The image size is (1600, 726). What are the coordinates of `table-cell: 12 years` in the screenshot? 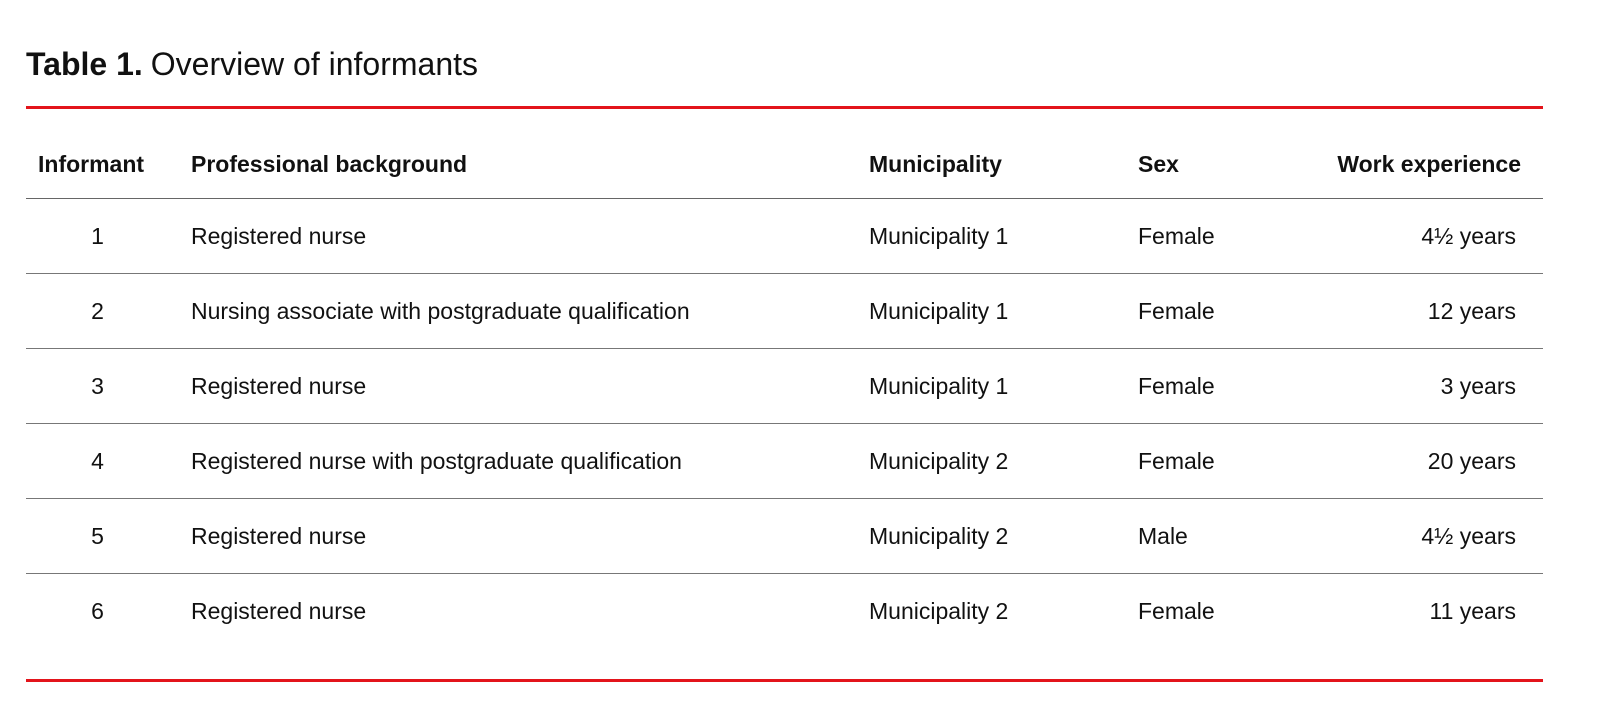 It's located at (1415, 311).